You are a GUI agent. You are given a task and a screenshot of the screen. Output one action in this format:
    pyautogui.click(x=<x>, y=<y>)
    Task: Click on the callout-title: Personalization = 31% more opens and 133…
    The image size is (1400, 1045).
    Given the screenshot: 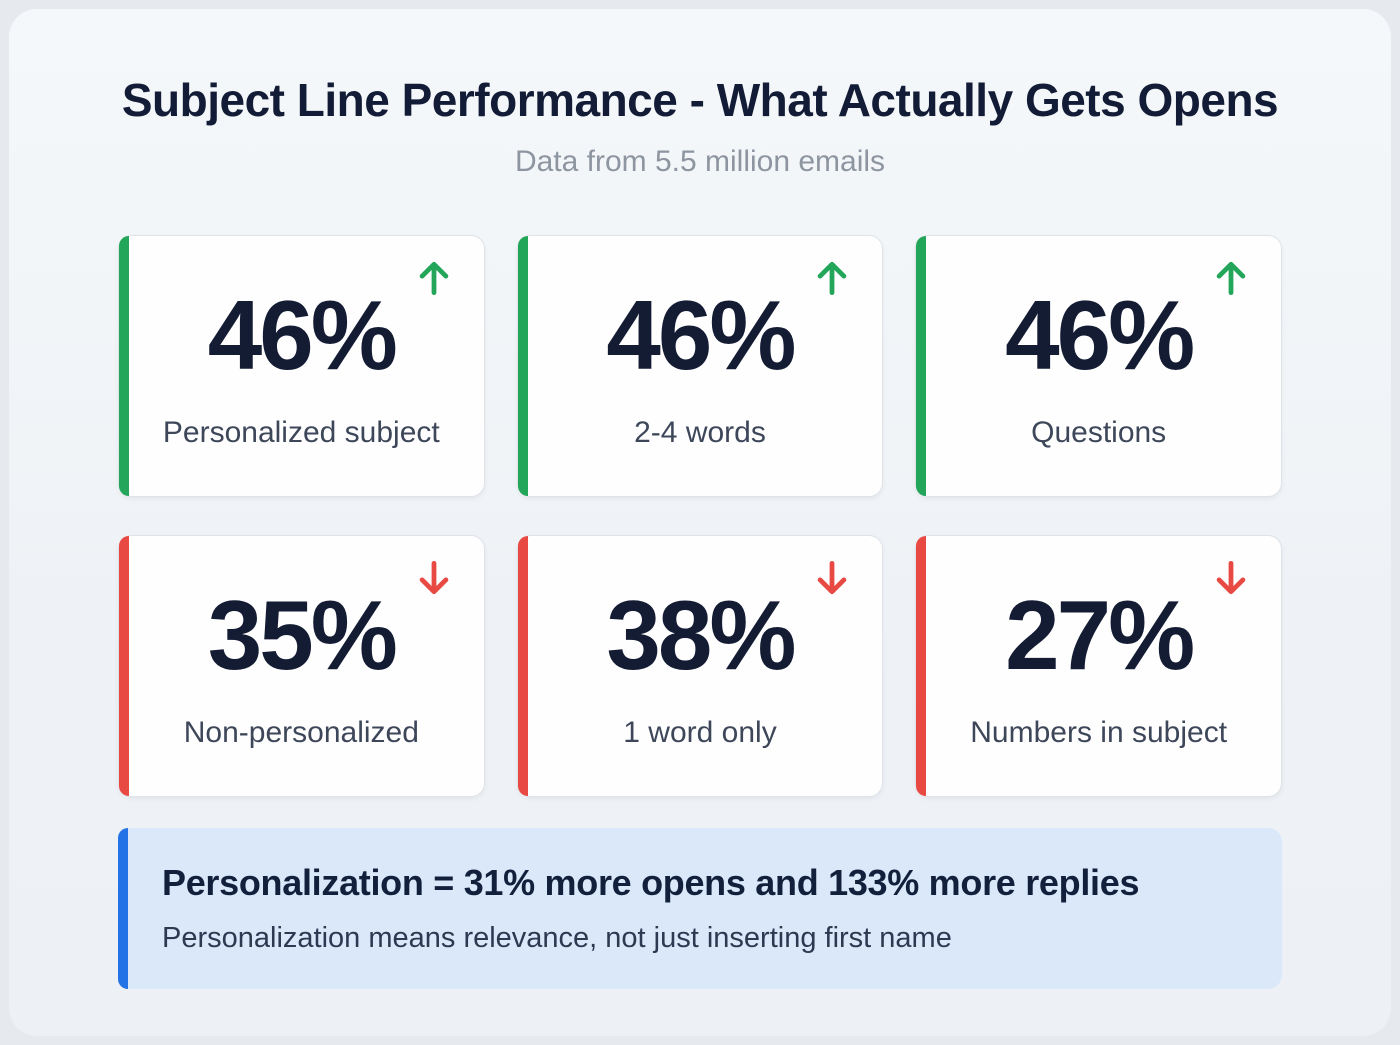 What is the action you would take?
    pyautogui.click(x=651, y=882)
    